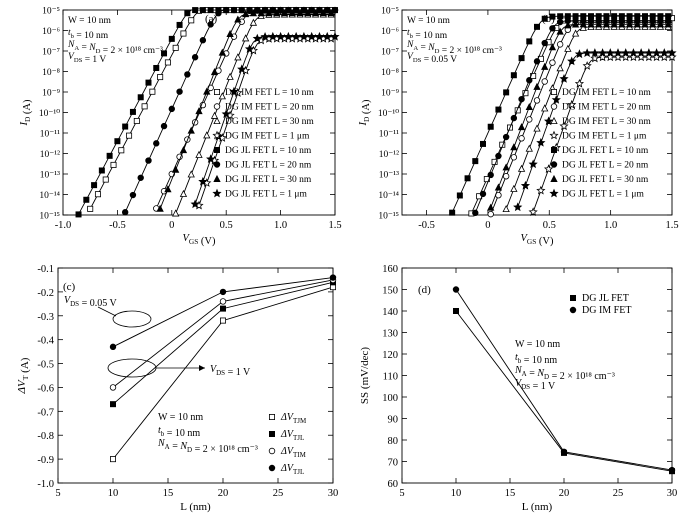 Image resolution: width=700 pixels, height=517 pixels. Describe the element at coordinates (50, 135) in the screenshot. I see `y-tick-label: 10⁻¹¹` at that location.